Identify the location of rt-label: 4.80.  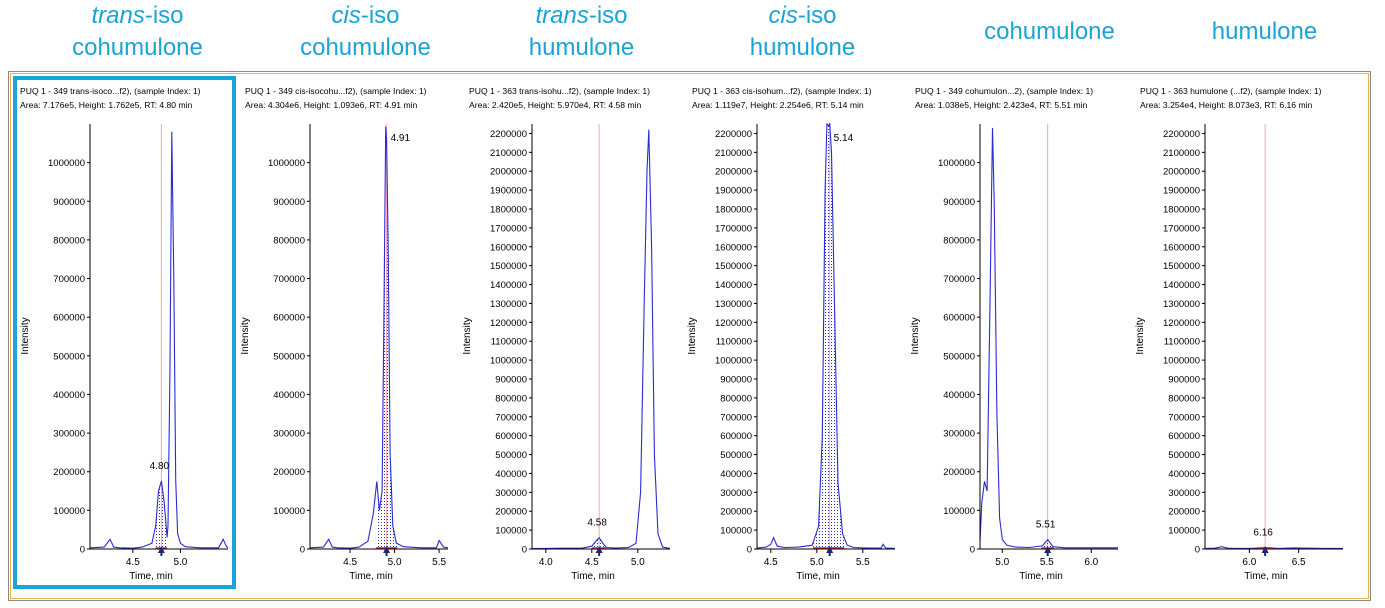
(160, 466).